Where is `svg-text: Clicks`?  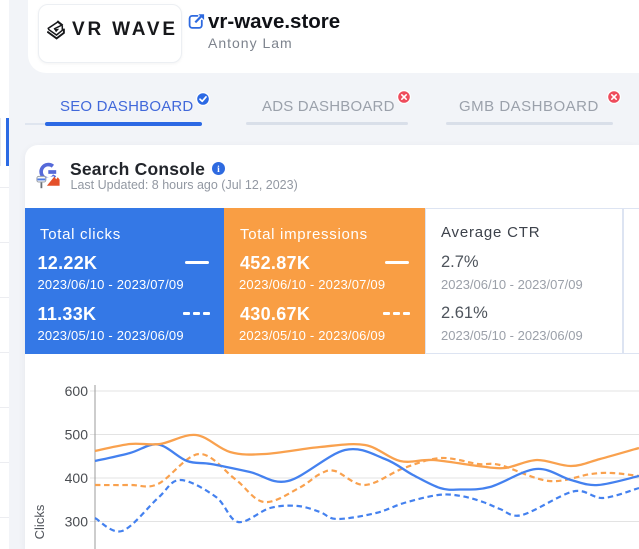
svg-text: Clicks is located at coordinates (39, 521).